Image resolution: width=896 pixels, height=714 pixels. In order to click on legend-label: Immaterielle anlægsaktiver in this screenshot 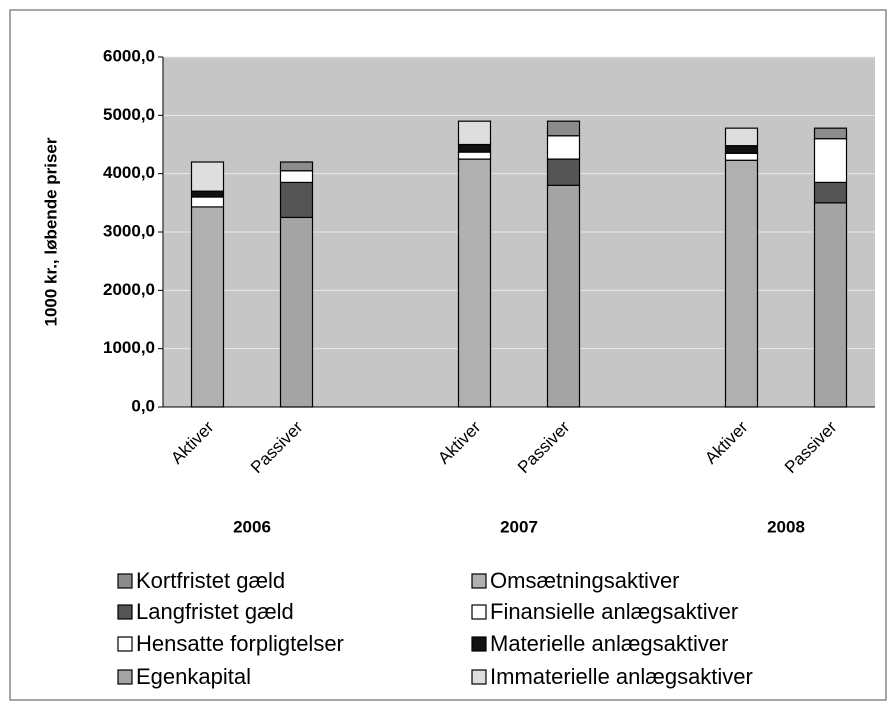, I will do `click(621, 676)`.